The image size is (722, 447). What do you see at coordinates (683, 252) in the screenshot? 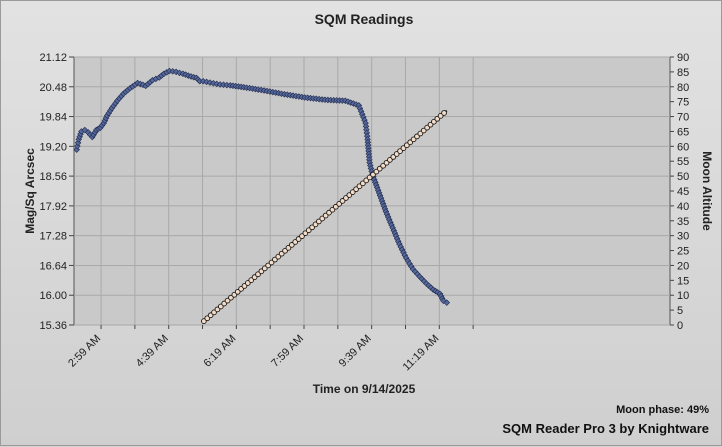
I see `y2-tick-label: 25` at bounding box center [683, 252].